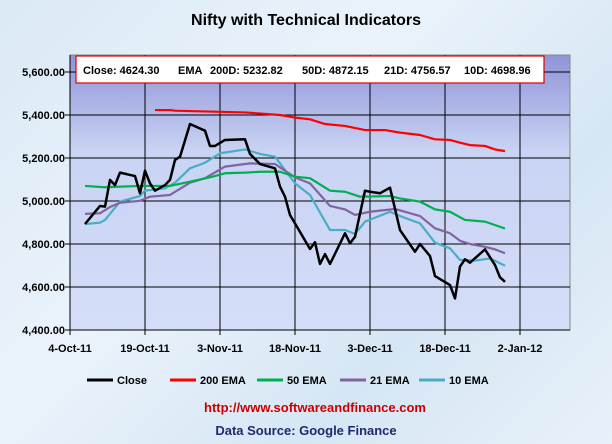 This screenshot has height=444, width=612. Describe the element at coordinates (69, 349) in the screenshot. I see `x-tick-label: 4-Oct-11` at that location.